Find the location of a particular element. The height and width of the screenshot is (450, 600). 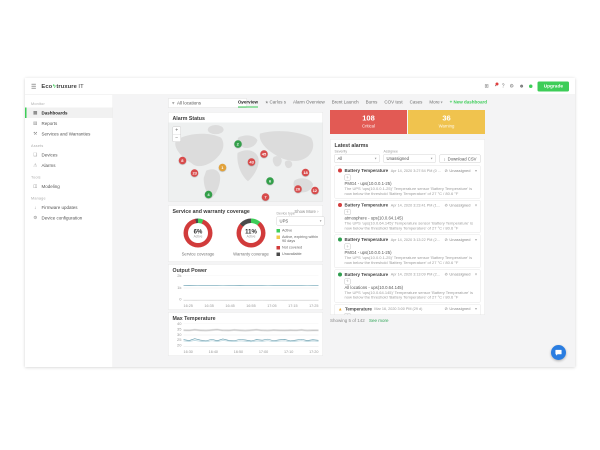

tab-brent-launch: Brent Launch is located at coordinates (345, 102).